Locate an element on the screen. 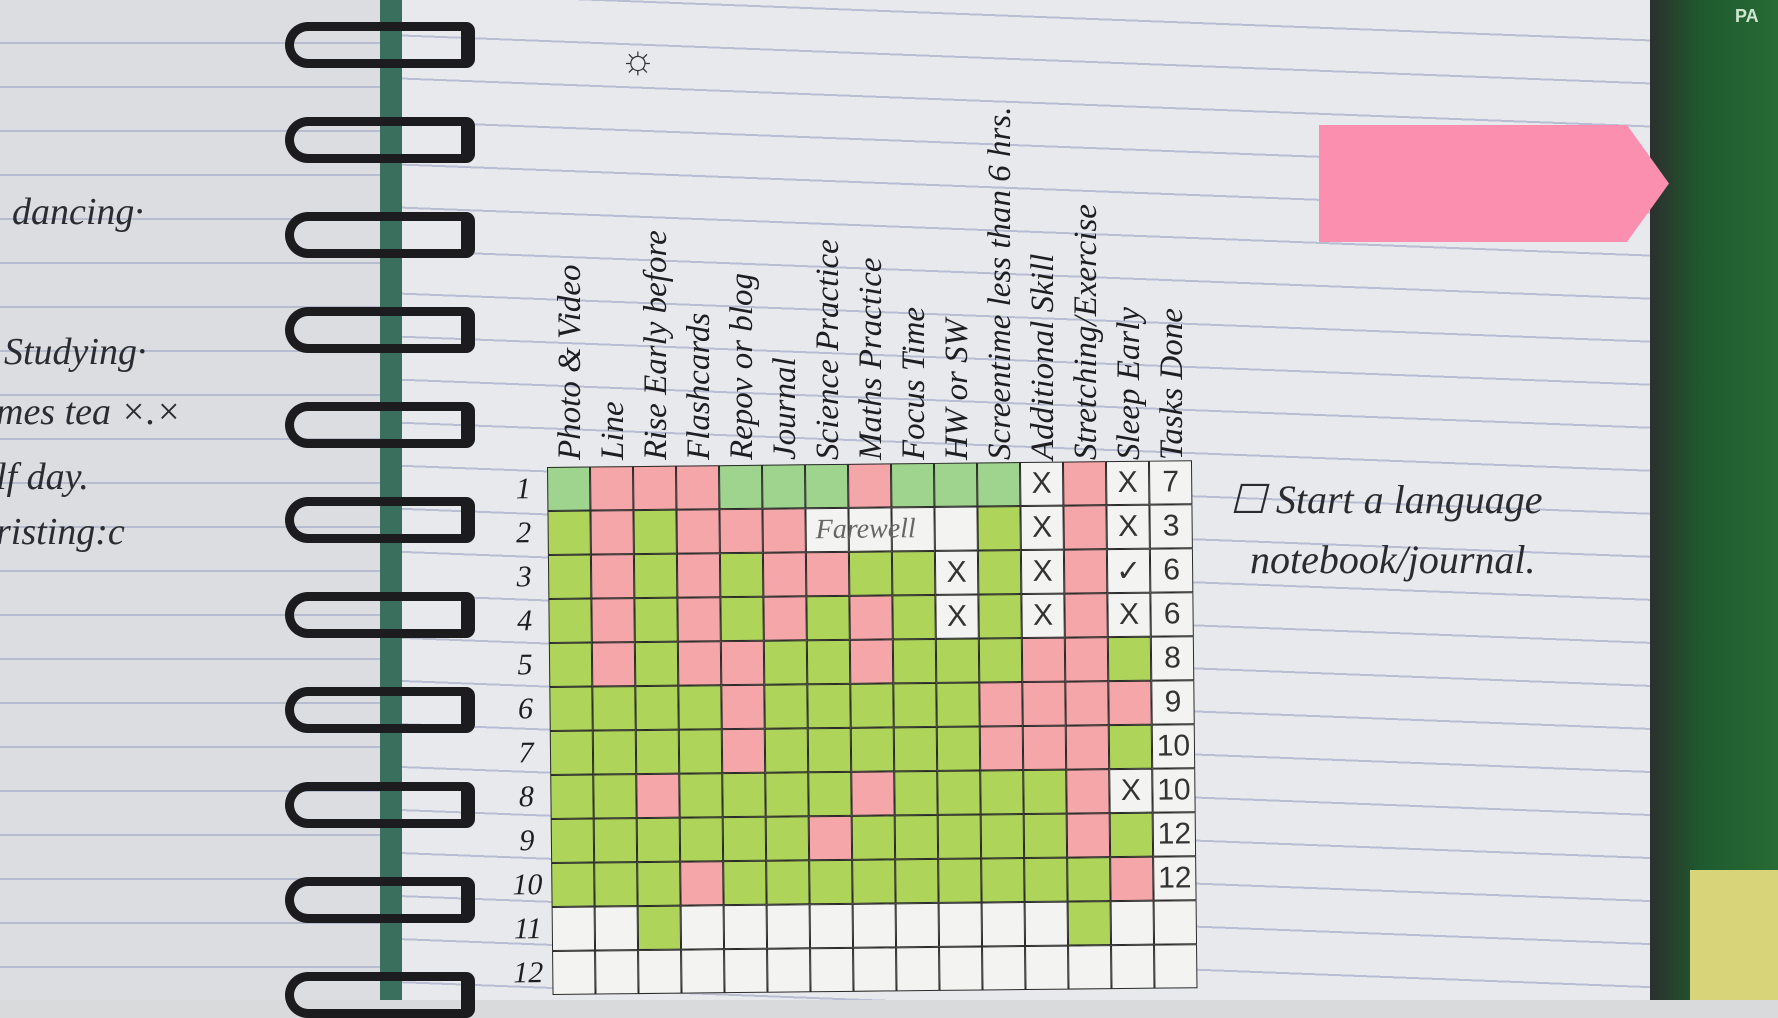 The height and width of the screenshot is (1018, 1778). habit-header-label: Rise Early before is located at coordinates (656, 345).